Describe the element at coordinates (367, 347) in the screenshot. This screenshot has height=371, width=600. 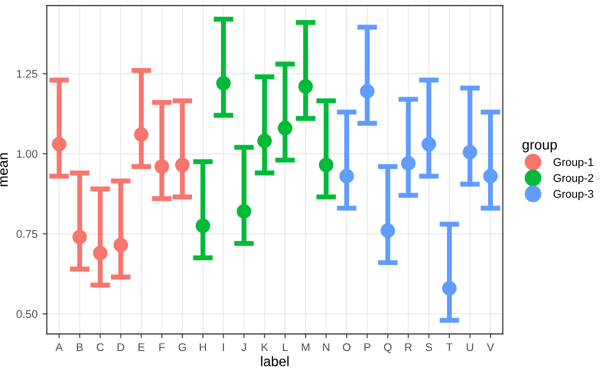
I see `x-tick-label: P` at that location.